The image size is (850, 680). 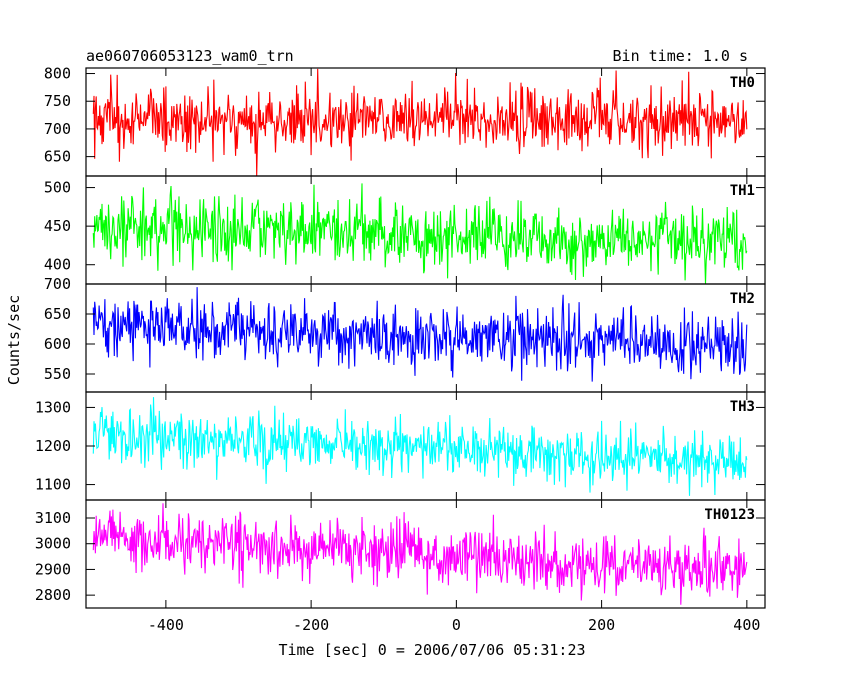 I want to click on y-tick-label: 750, so click(x=57, y=101).